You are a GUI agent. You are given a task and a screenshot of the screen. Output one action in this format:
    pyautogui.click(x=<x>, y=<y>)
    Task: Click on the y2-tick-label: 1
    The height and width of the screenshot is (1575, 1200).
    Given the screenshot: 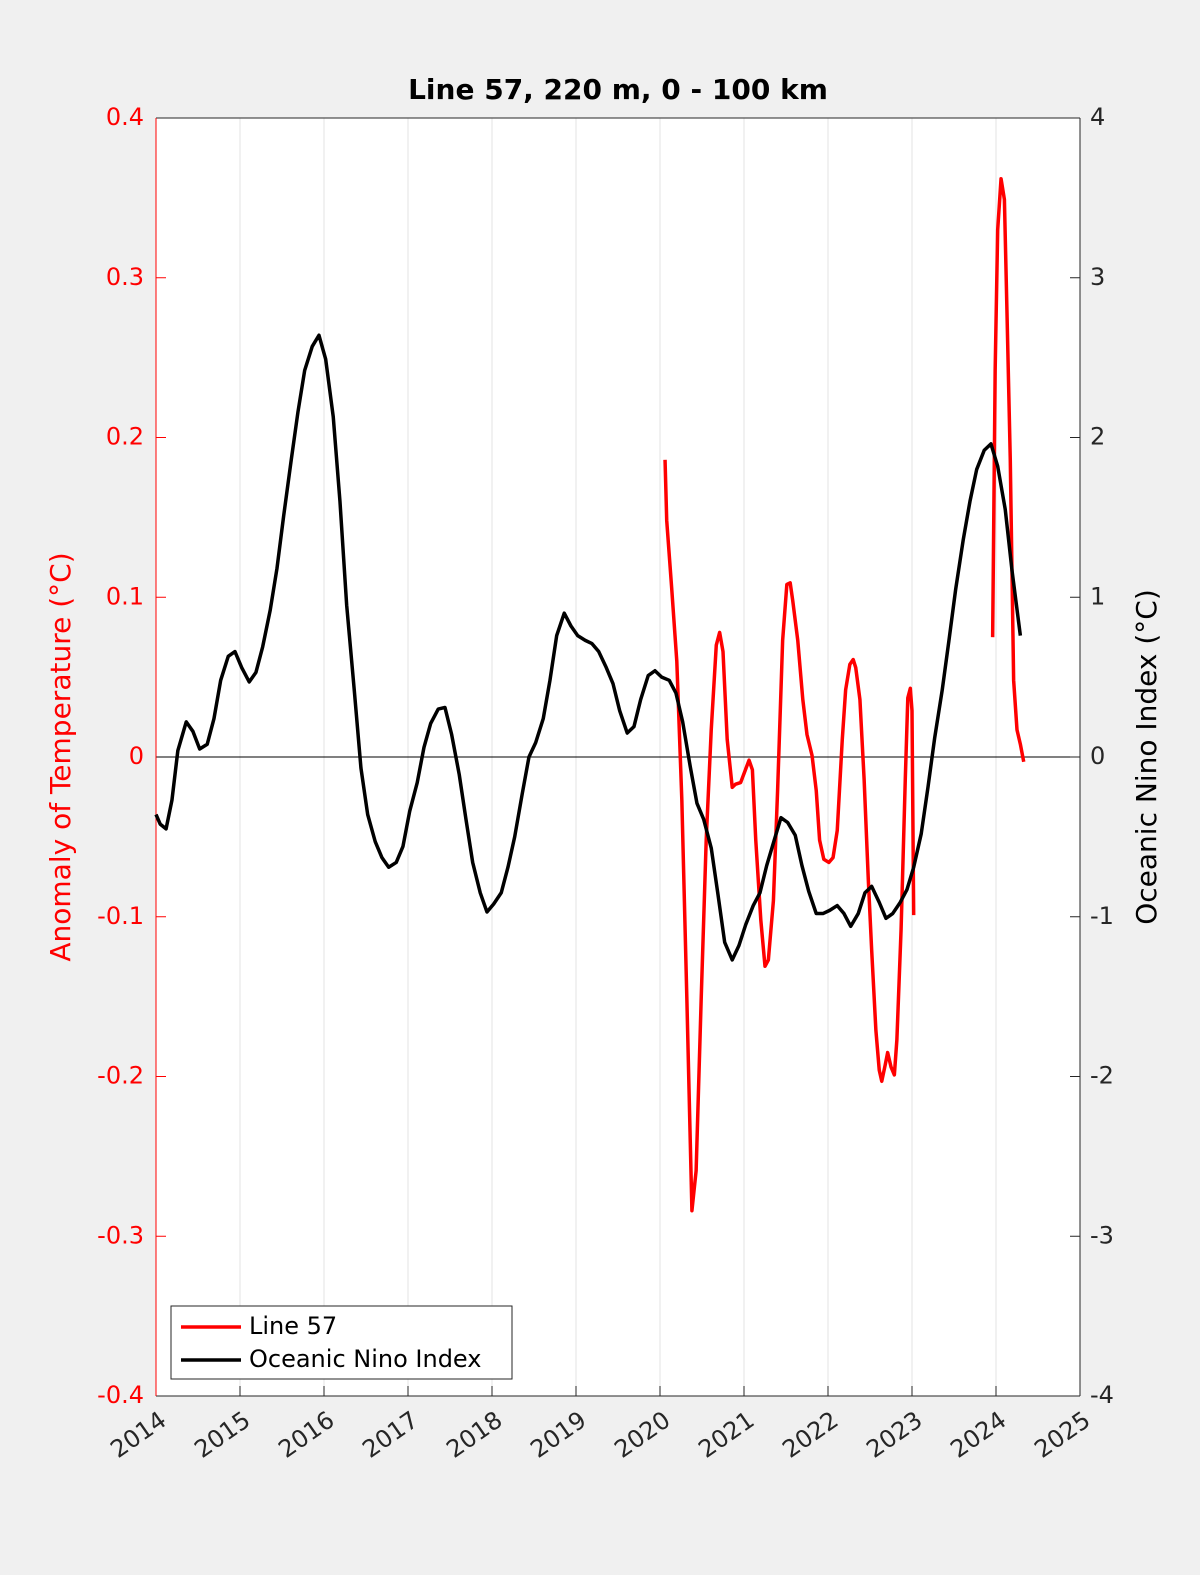 What is the action you would take?
    pyautogui.click(x=1097, y=596)
    